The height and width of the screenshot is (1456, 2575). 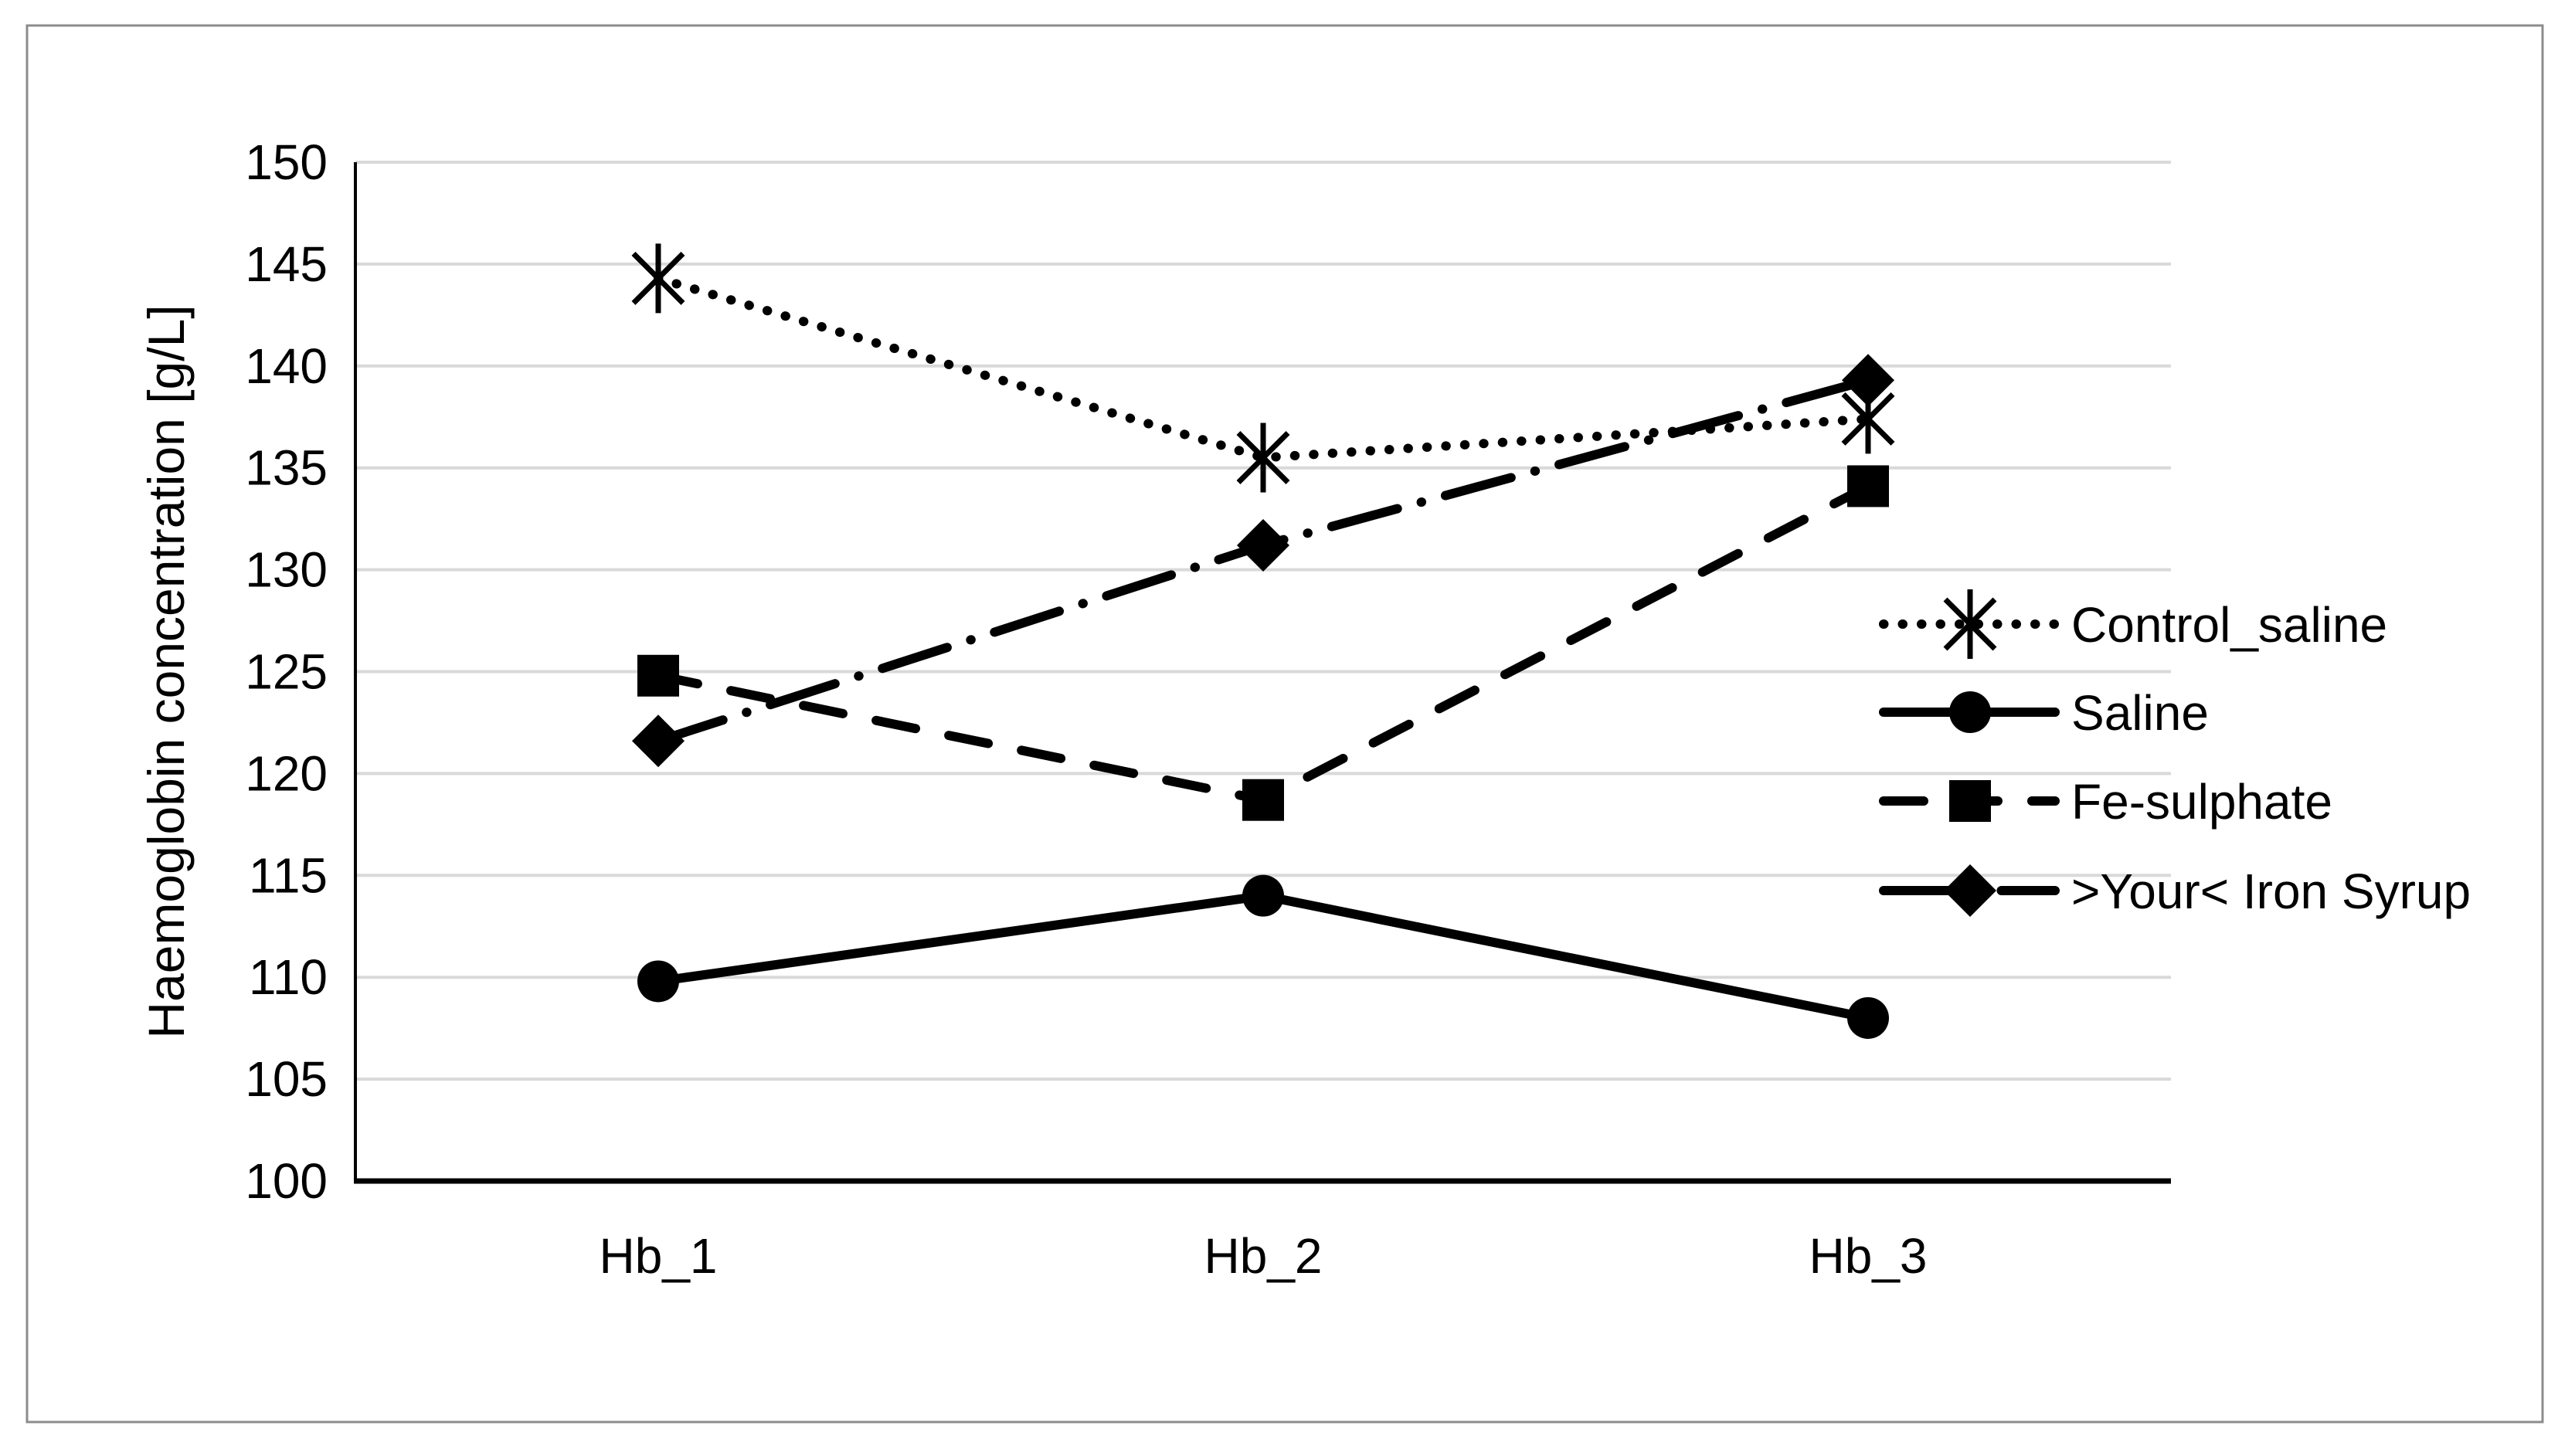 What do you see at coordinates (2140, 713) in the screenshot?
I see `legend-label: Saline` at bounding box center [2140, 713].